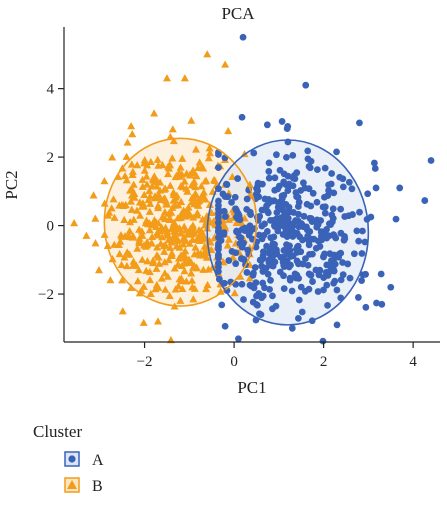 Image resolution: width=447 pixels, height=505 pixels. I want to click on cluster-b-ellipse-outline, so click(180, 222).